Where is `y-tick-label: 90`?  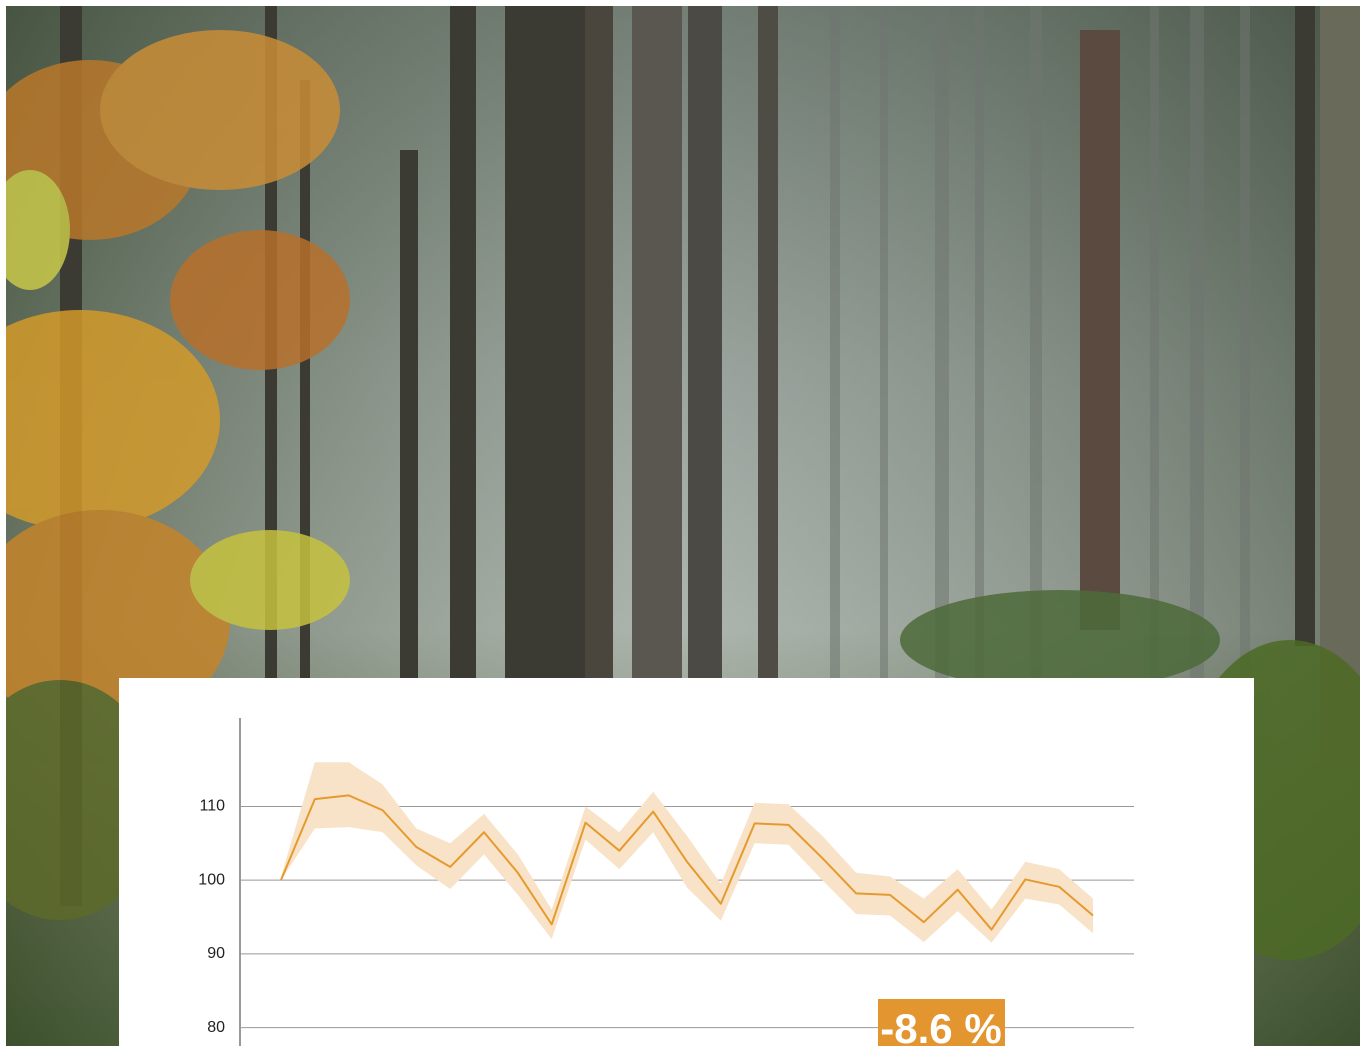 y-tick-label: 90 is located at coordinates (216, 953).